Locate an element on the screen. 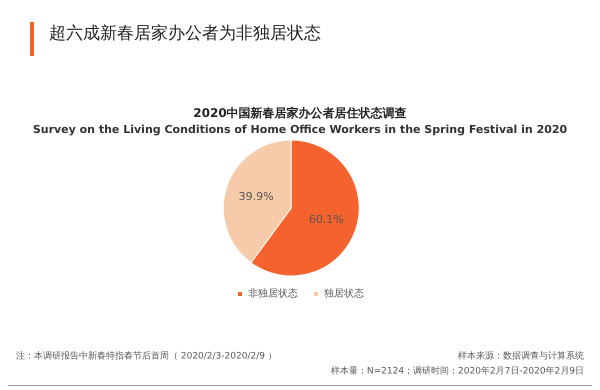 The image size is (600, 390). text: Survey on the Living Conditions of Home Office Workers in the Spring Festival in 2020 is located at coordinates (300, 129).